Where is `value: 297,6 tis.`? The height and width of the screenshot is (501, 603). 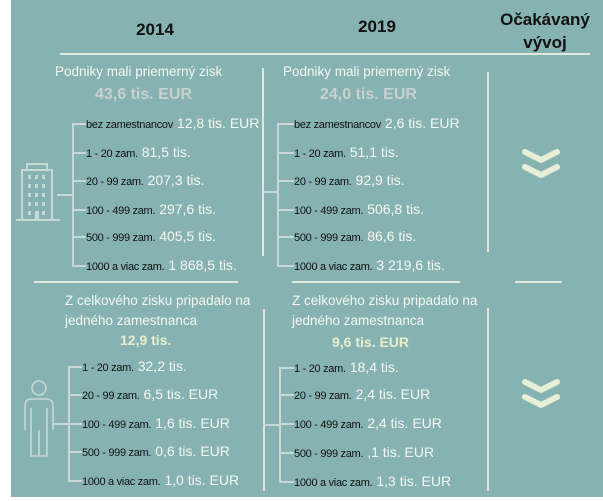 value: 297,6 tis. is located at coordinates (188, 209).